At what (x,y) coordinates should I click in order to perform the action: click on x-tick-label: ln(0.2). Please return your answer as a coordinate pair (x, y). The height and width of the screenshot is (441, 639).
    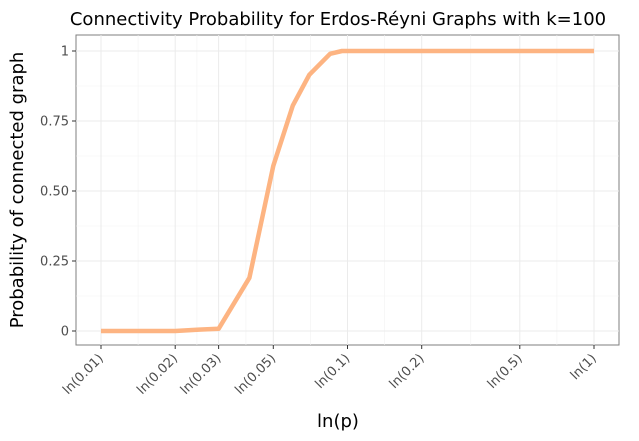
    Looking at the image, I should click on (407, 371).